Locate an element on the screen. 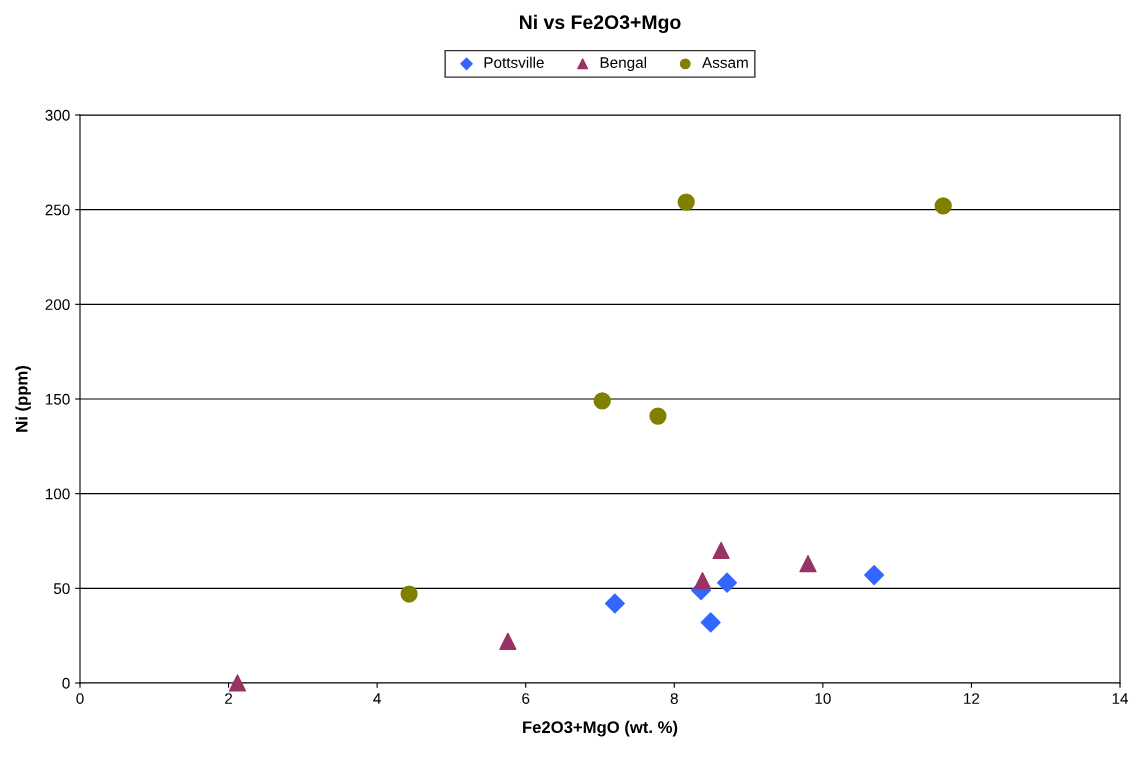 The image size is (1142, 757). x-tick-label: 10 is located at coordinates (823, 698).